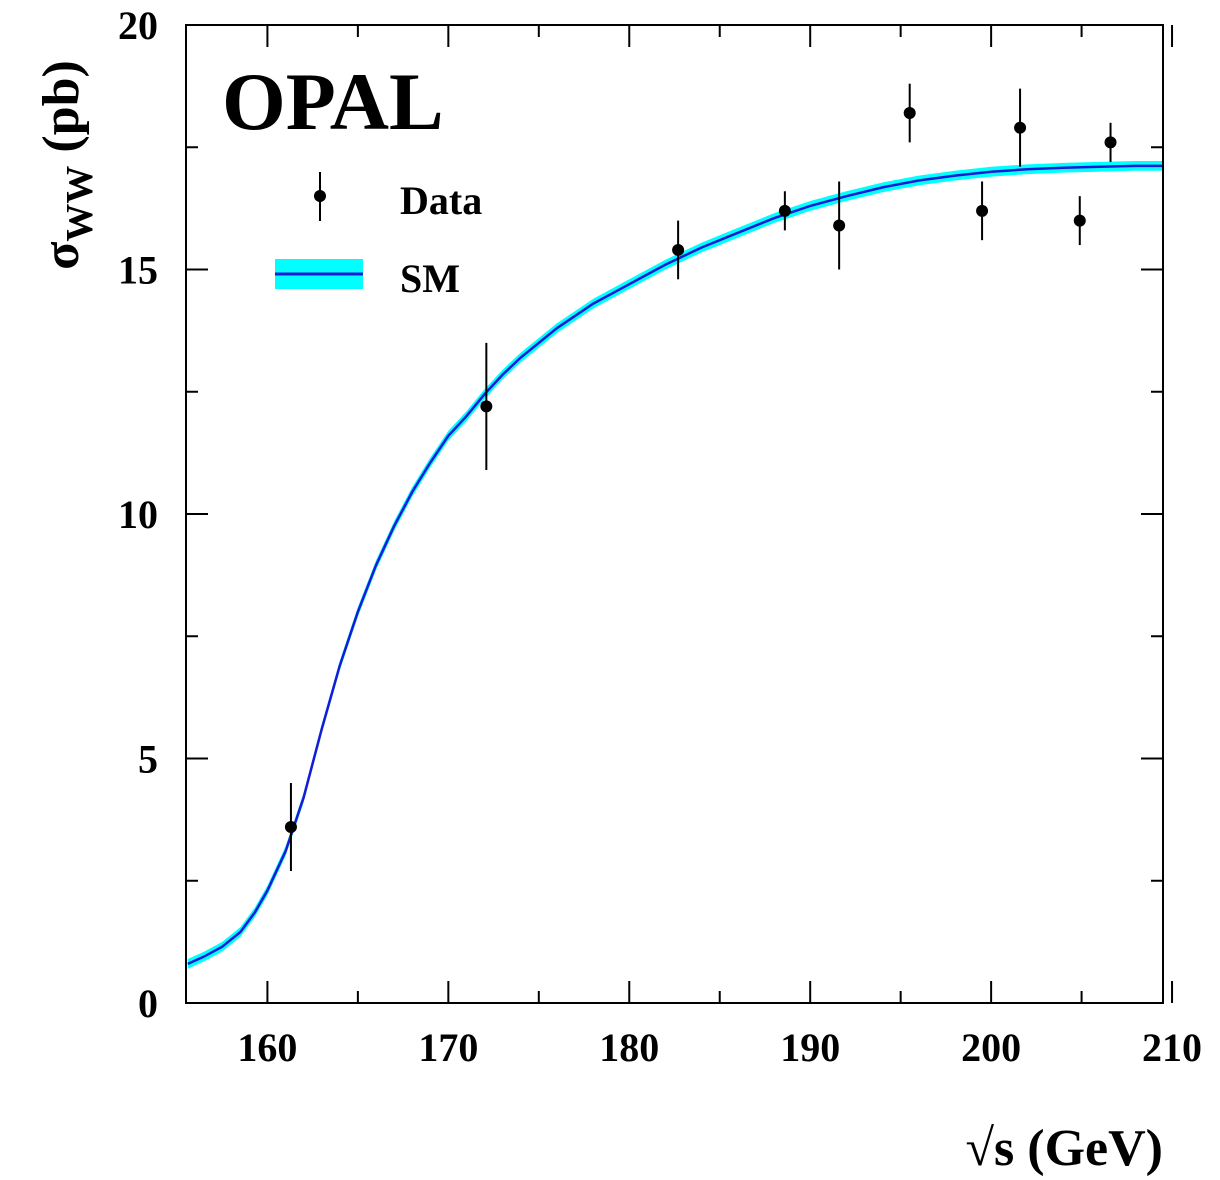  I want to click on y-tick-label: 0, so click(148, 1003).